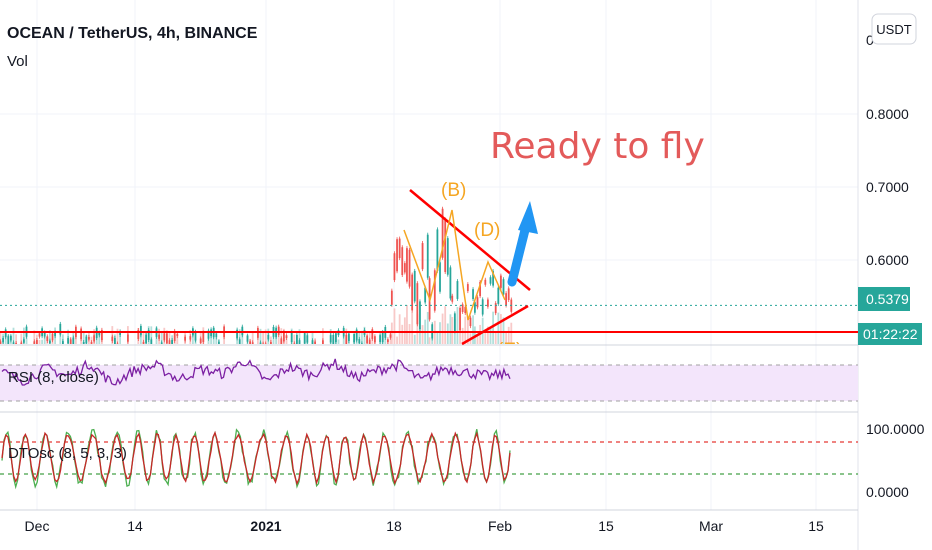 Image resolution: width=932 pixels, height=550 pixels. I want to click on x-axis: Dec 14 2021 18 Feb 15 Mar 15, so click(424, 526).